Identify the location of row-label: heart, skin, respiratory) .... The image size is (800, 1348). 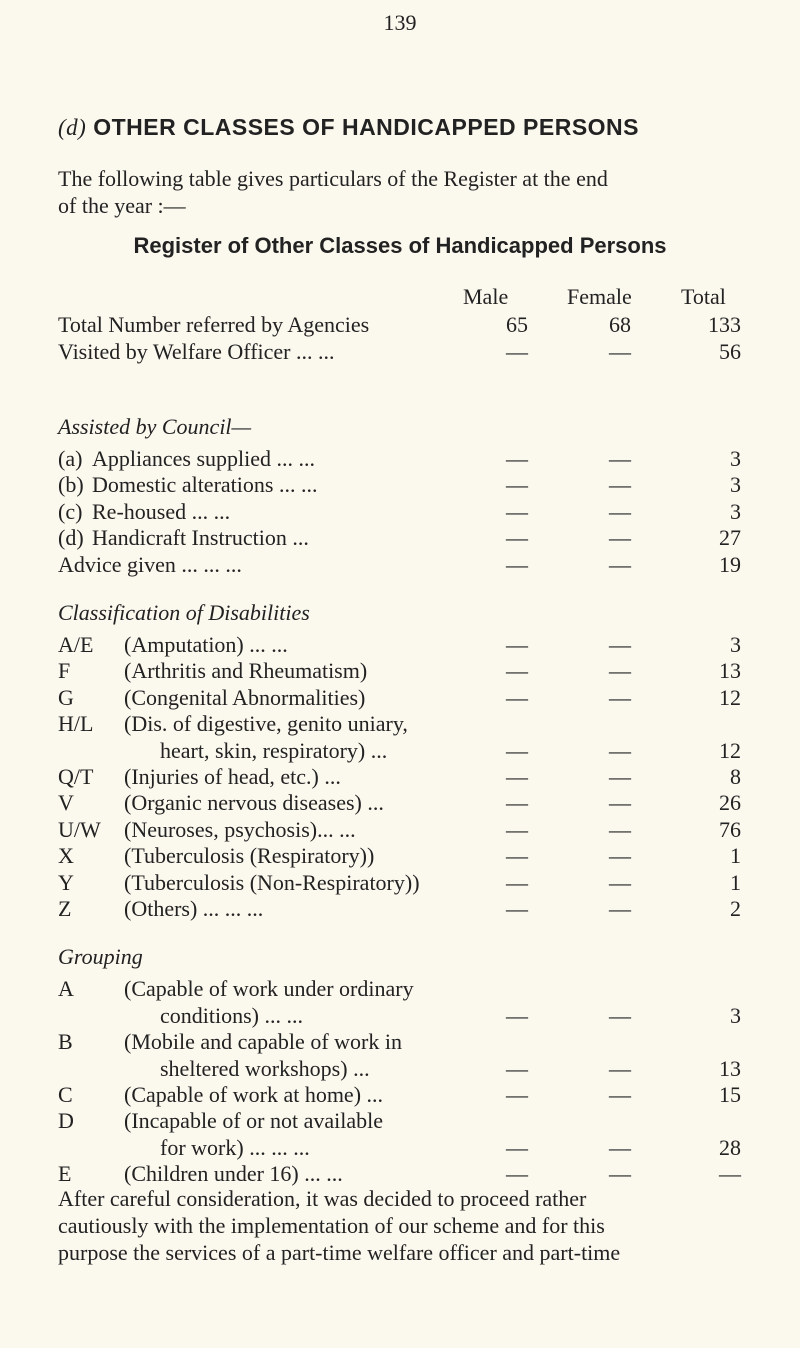
(274, 750).